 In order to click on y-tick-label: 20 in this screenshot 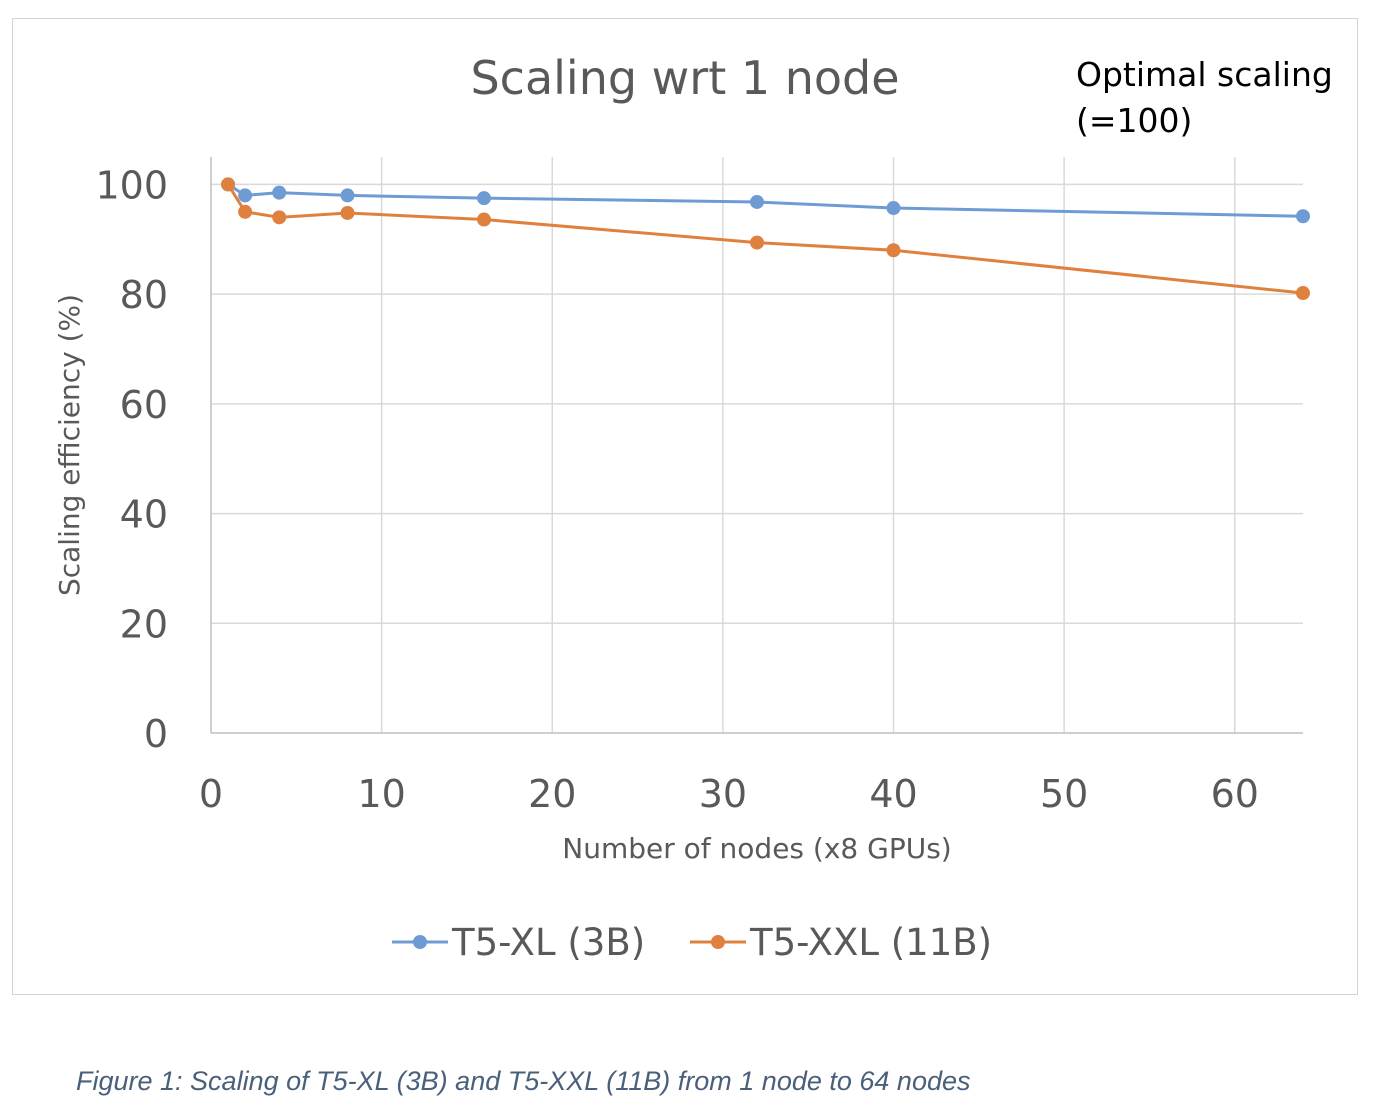, I will do `click(144, 624)`.